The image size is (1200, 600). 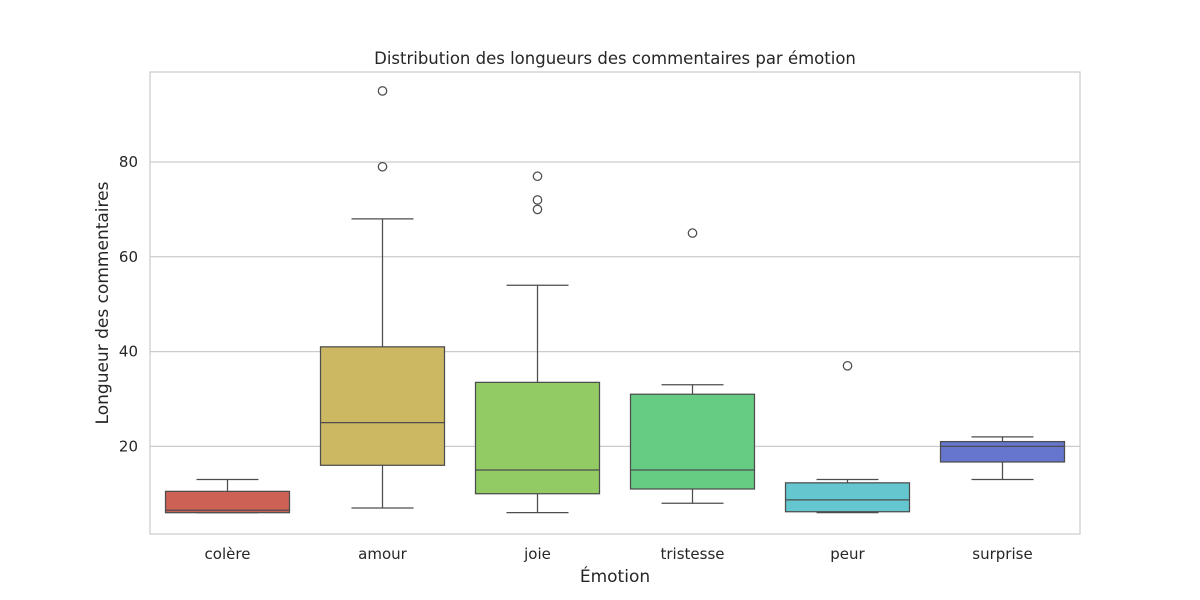 What do you see at coordinates (103, 302) in the screenshot?
I see `y-axis-label: Longueur des commentaires` at bounding box center [103, 302].